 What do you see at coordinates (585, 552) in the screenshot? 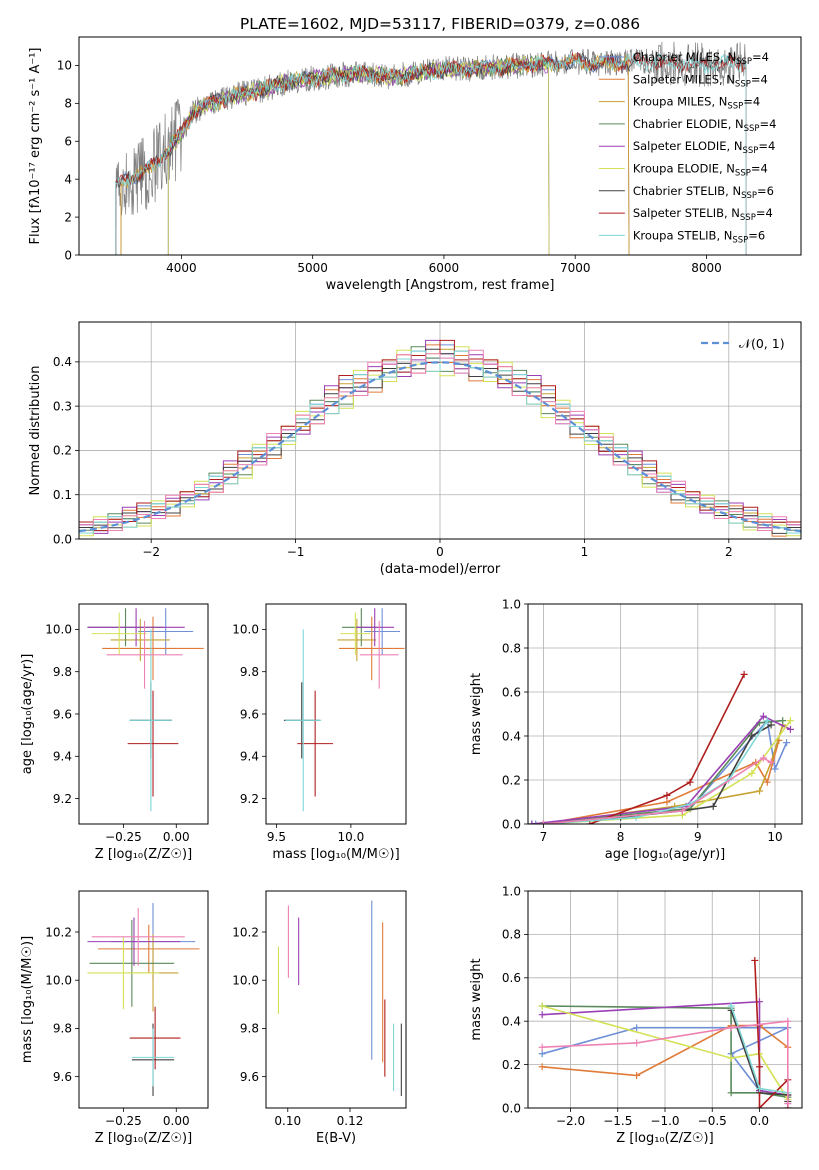
I see `x-tick-label: 1` at bounding box center [585, 552].